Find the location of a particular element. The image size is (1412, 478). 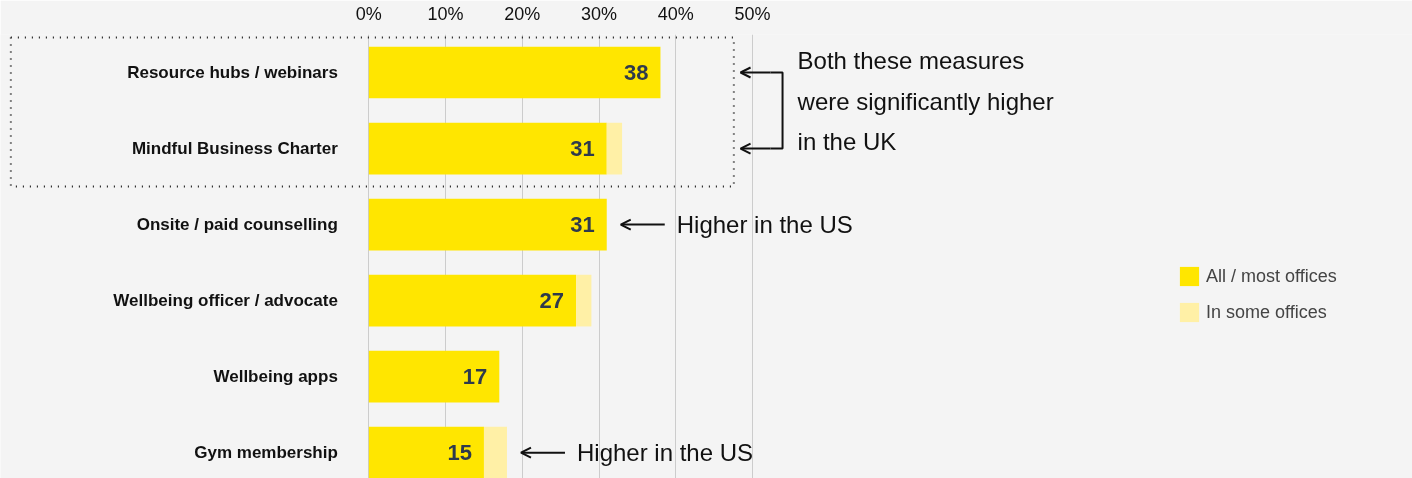

x-tick-label: 40% is located at coordinates (675, 13).